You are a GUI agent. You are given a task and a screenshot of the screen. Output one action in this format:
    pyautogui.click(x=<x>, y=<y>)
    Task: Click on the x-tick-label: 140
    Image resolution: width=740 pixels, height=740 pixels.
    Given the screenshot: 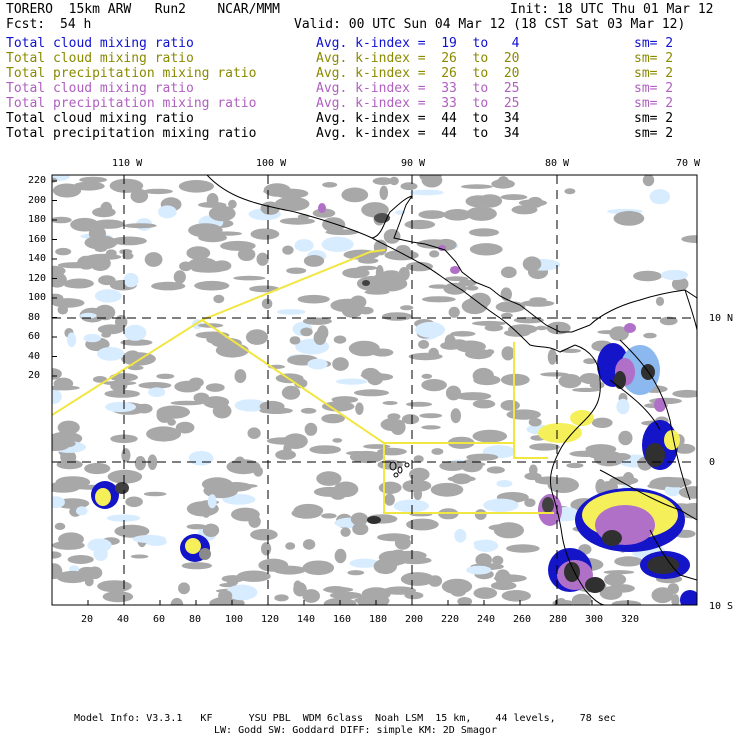 What is the action you would take?
    pyautogui.click(x=306, y=619)
    